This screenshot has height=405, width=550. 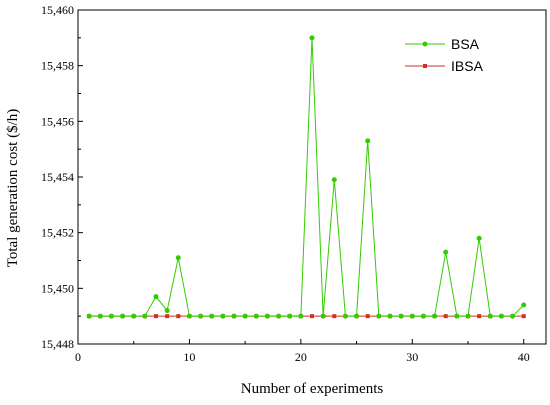 I want to click on x-axis-title: Number of experiments, so click(x=312, y=389).